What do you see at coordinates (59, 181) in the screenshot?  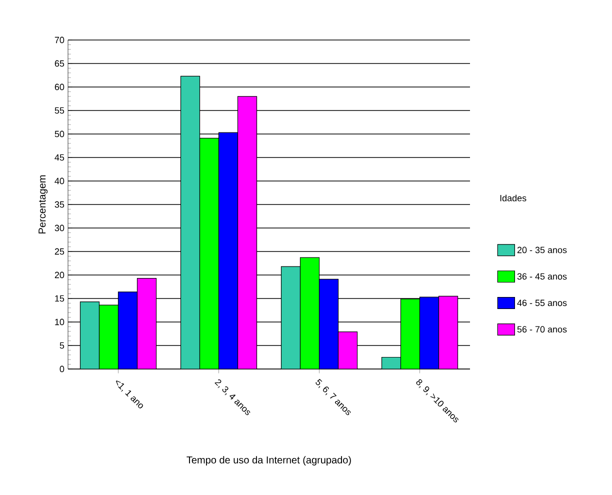 I see `y-tick-label: 40` at bounding box center [59, 181].